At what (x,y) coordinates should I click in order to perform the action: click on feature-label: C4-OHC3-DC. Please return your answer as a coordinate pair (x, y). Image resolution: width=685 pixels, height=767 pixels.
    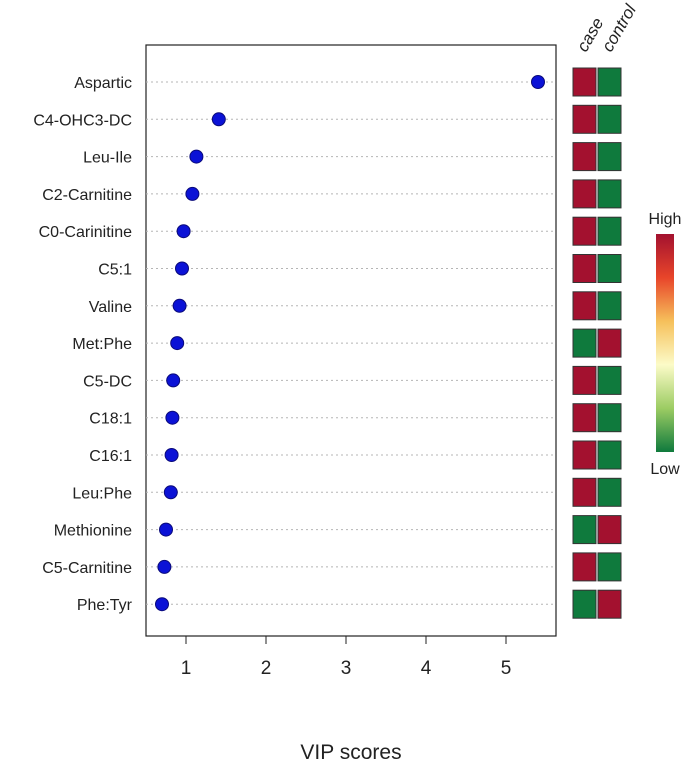
    Looking at the image, I should click on (82, 120).